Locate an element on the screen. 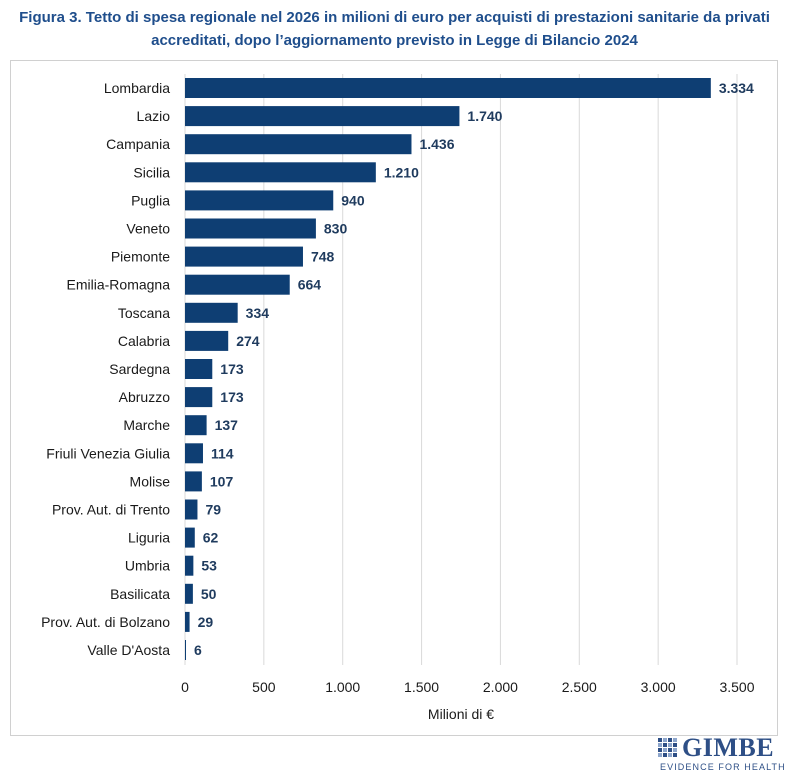 The height and width of the screenshot is (777, 789). category-label: Calabria is located at coordinates (144, 341).